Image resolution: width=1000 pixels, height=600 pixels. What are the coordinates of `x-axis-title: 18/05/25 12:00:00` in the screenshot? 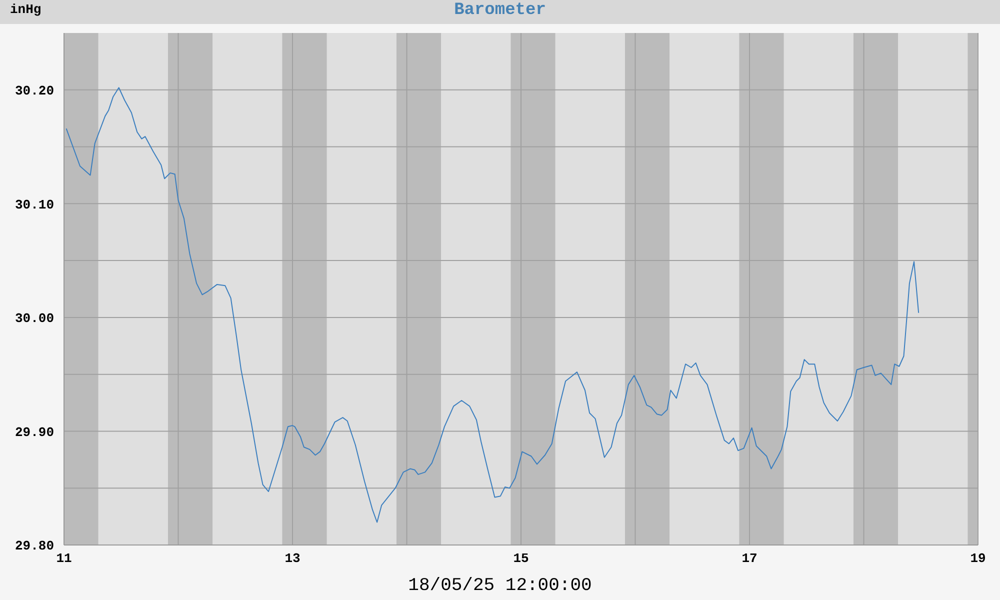 It's located at (500, 586).